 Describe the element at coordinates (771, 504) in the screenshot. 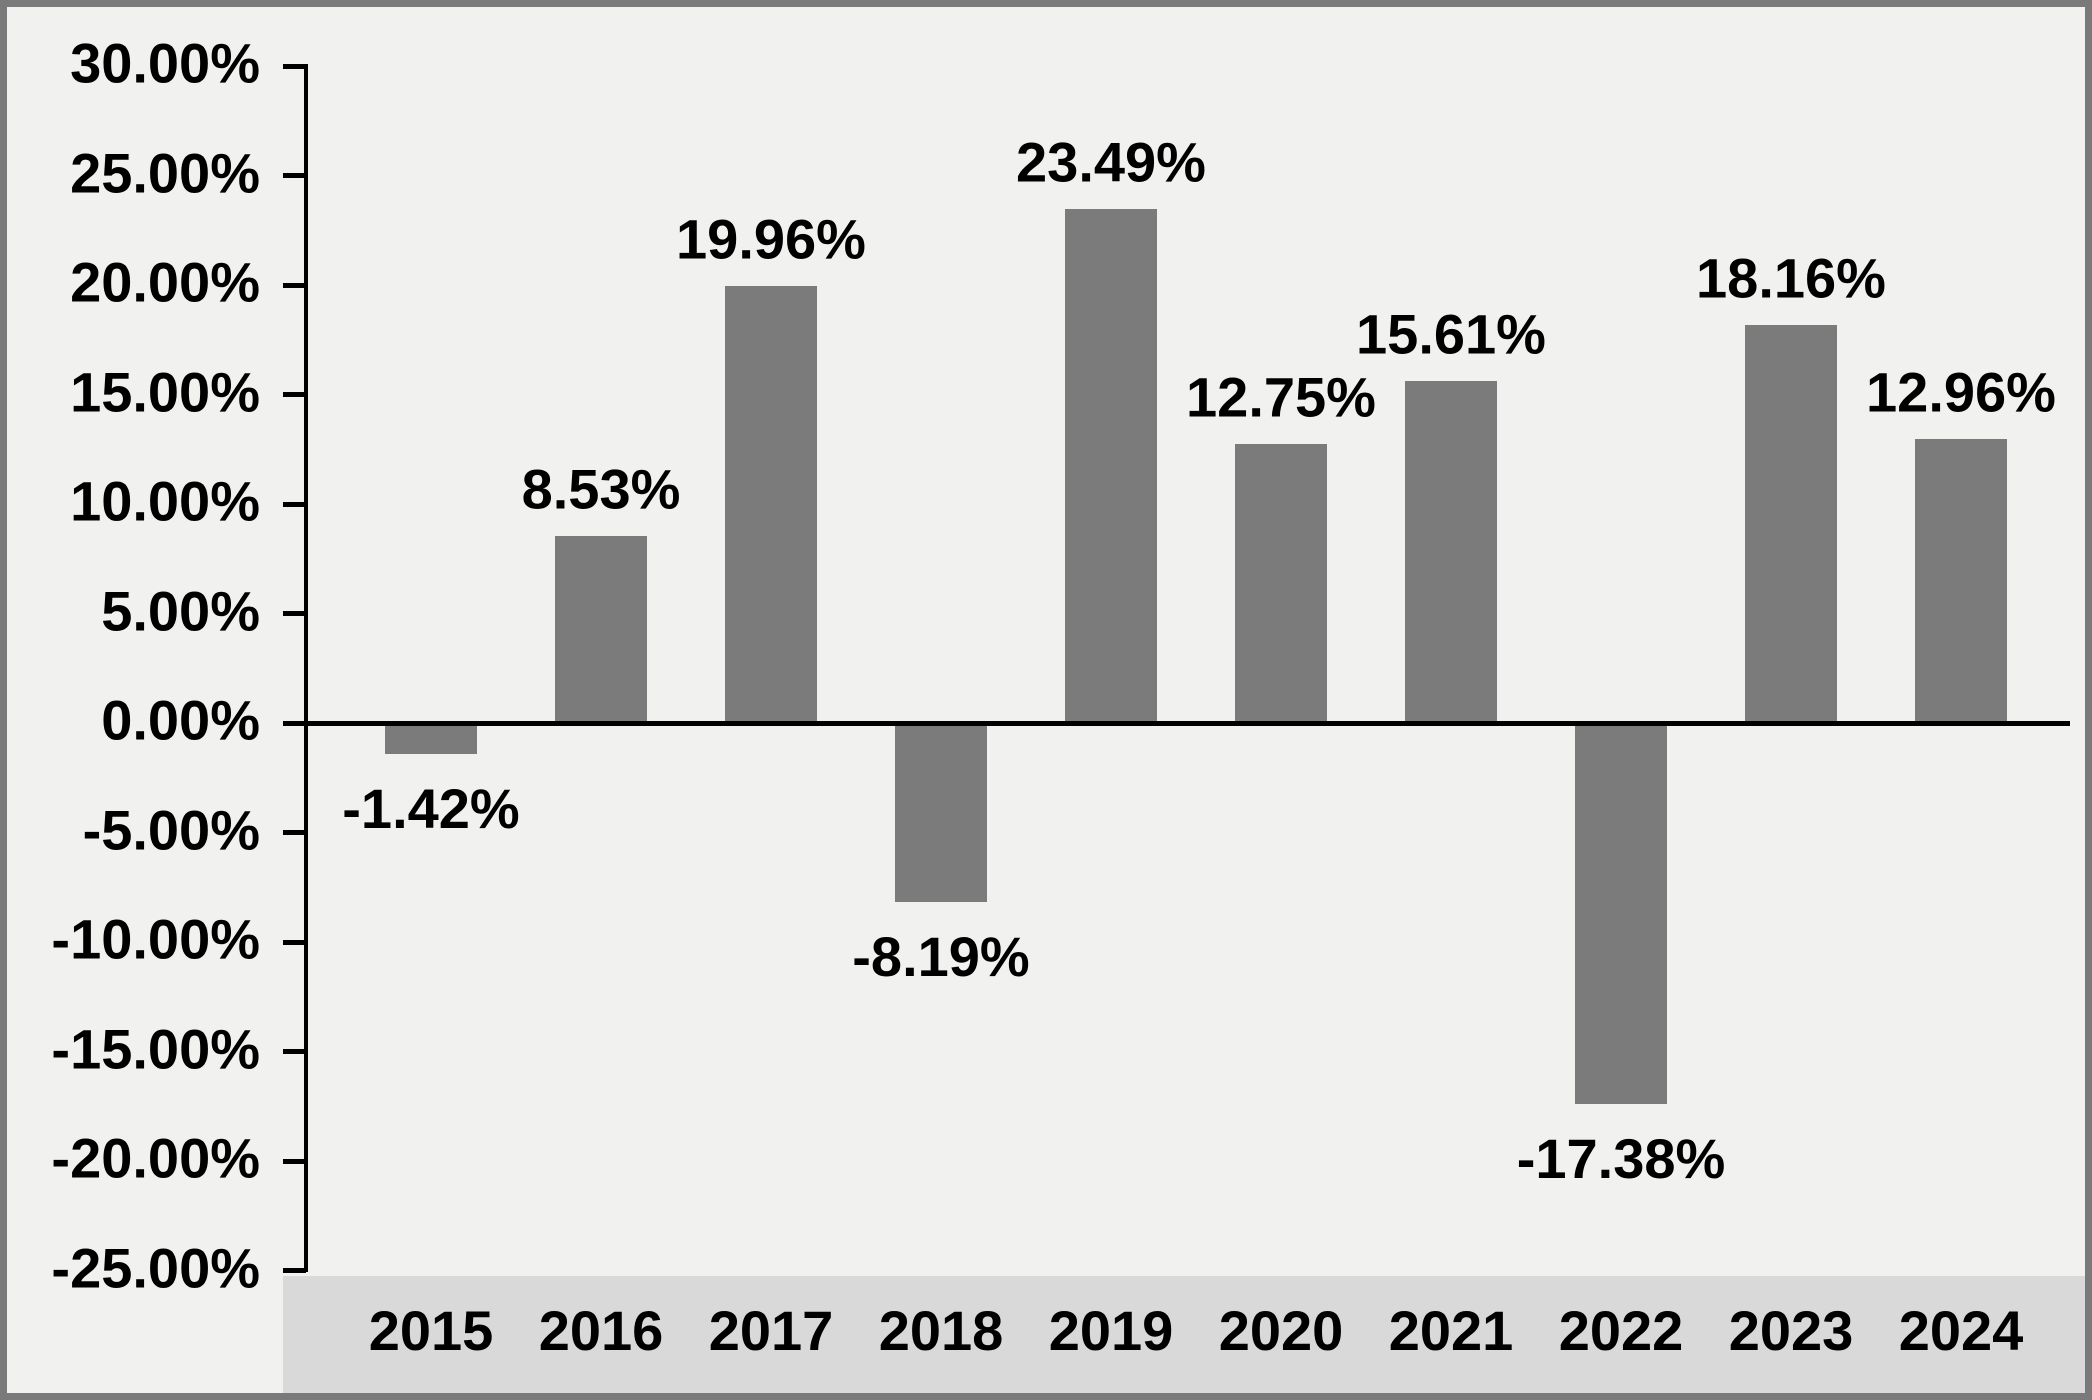

I see `bar-2017` at that location.